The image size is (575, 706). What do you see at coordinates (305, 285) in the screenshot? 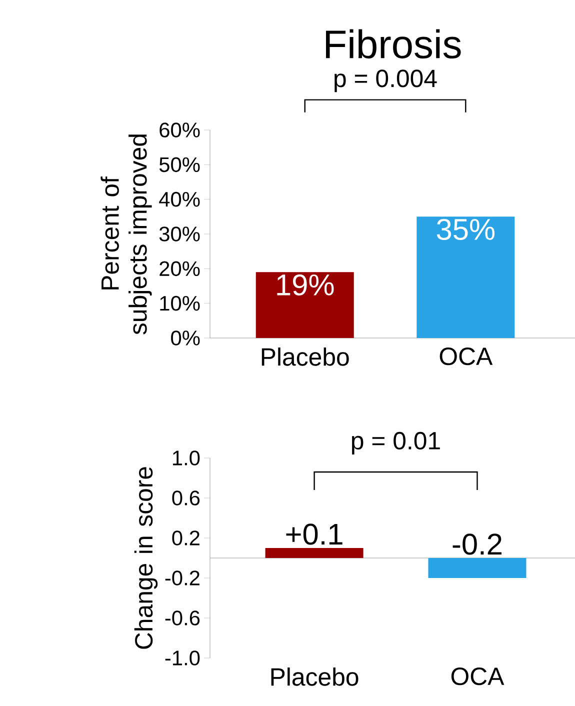
I see `data-label: 19%` at bounding box center [305, 285].